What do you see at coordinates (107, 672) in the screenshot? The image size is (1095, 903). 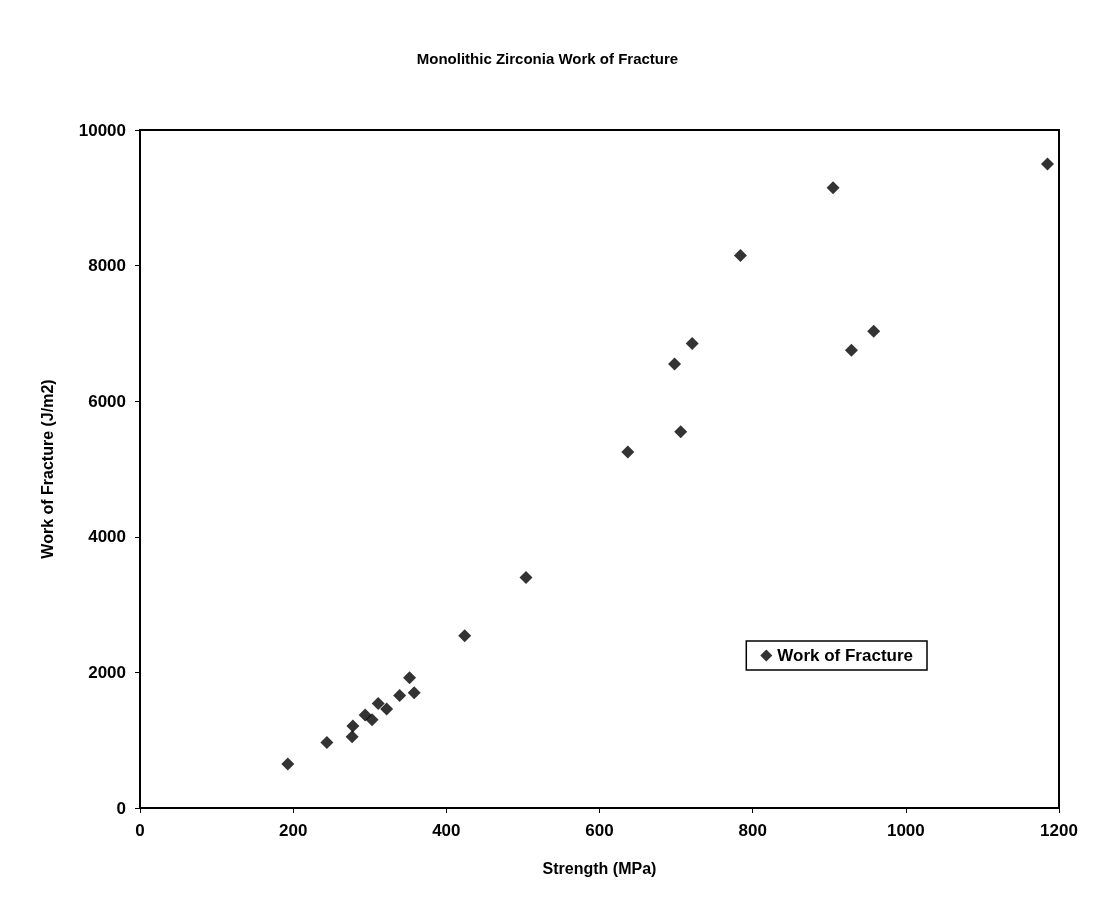 I see `y-tick-label: 2000` at bounding box center [107, 672].